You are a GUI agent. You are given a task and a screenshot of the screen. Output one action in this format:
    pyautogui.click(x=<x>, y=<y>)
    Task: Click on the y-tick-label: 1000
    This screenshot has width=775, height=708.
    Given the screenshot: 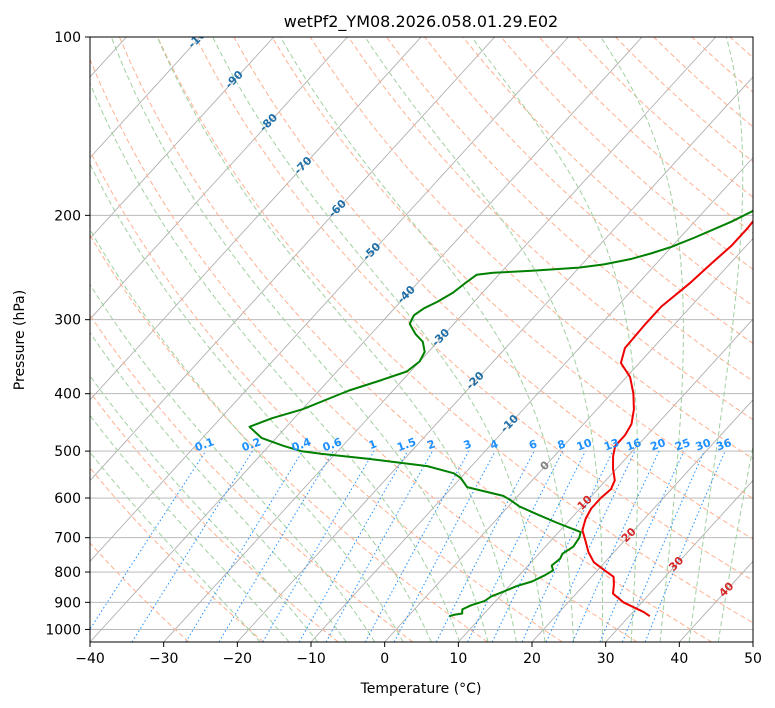 What is the action you would take?
    pyautogui.click(x=63, y=630)
    